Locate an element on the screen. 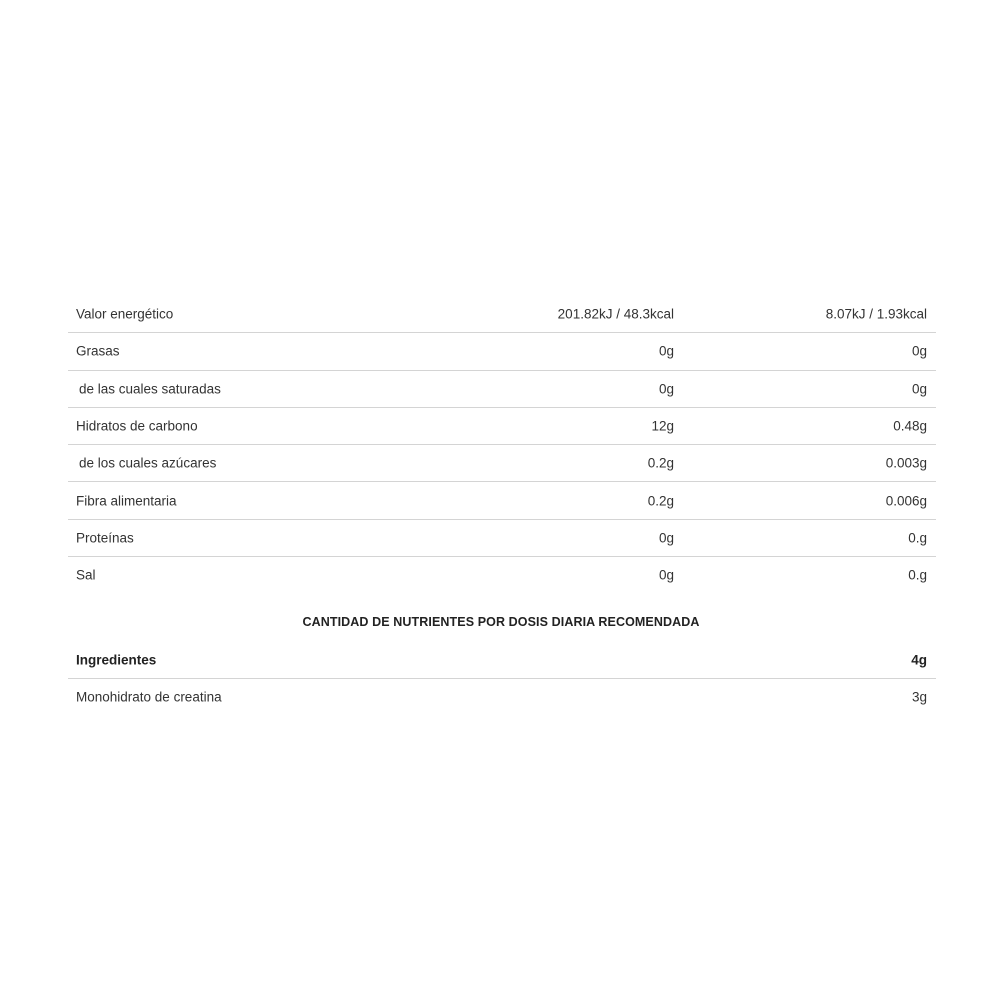  table-header-row: Ingredientes 4g is located at coordinates (502, 661).